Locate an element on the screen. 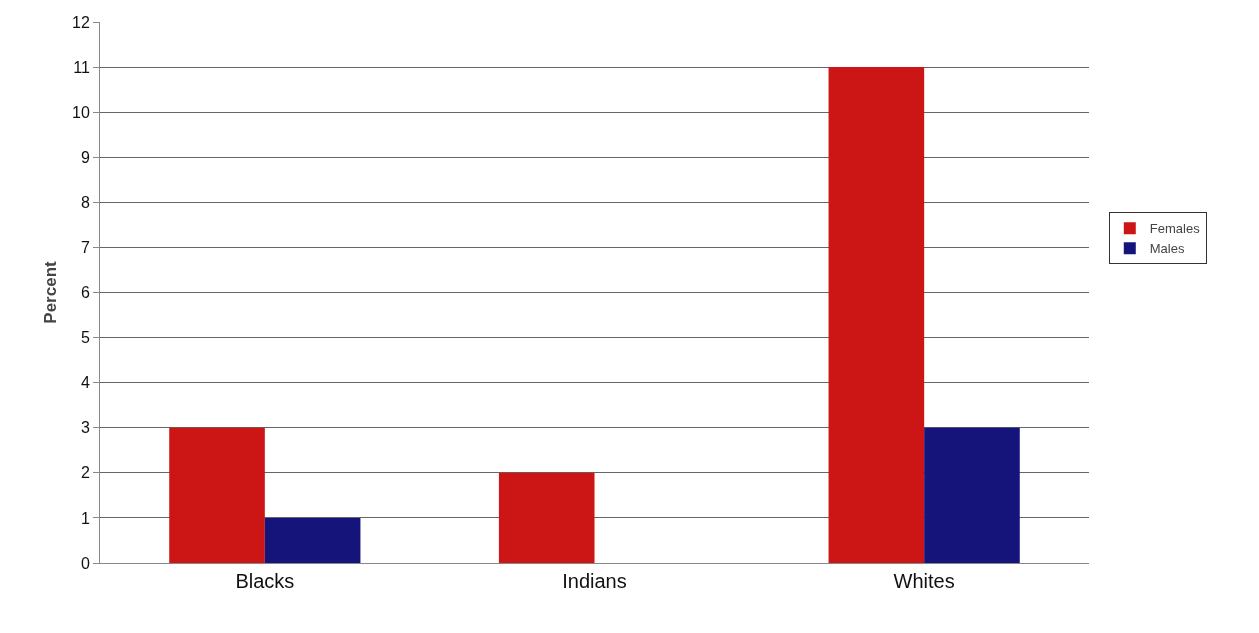 The width and height of the screenshot is (1259, 633). y-tick-label: 7 is located at coordinates (85, 248).